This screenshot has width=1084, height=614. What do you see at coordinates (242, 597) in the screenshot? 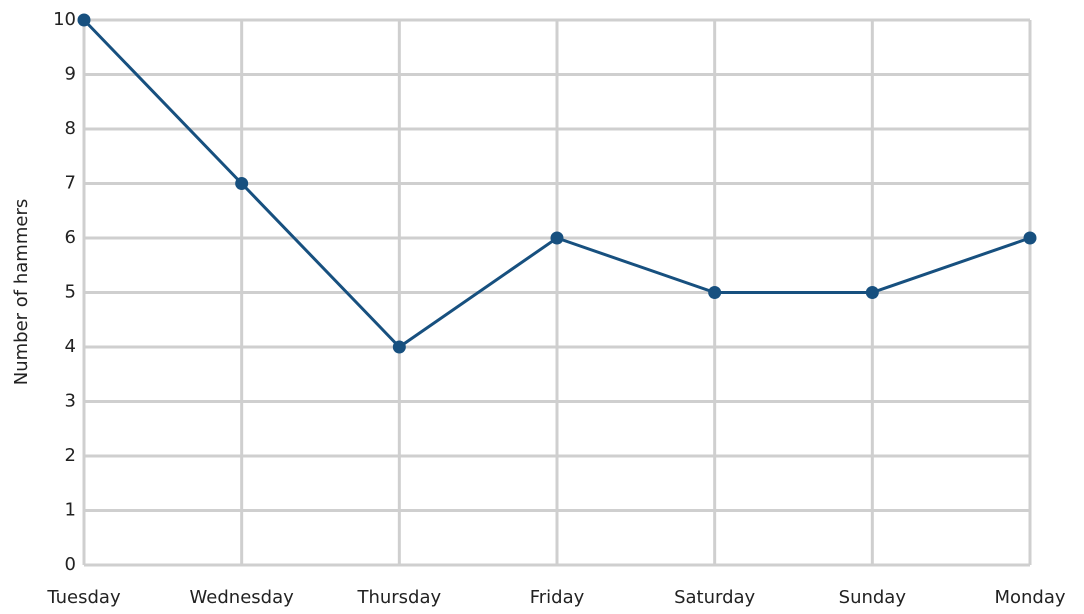
I see `x-tick-label: Wednesday` at bounding box center [242, 597].